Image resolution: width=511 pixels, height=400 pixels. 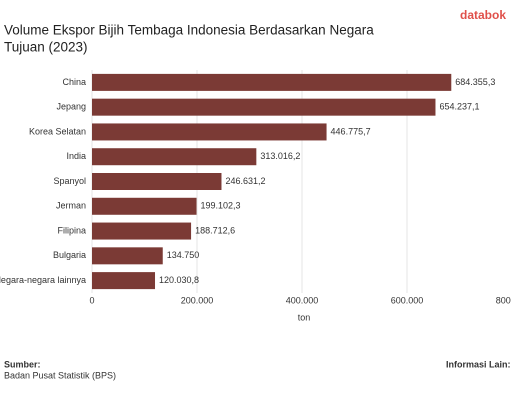 I want to click on value-label: 654.237,1, so click(x=459, y=107).